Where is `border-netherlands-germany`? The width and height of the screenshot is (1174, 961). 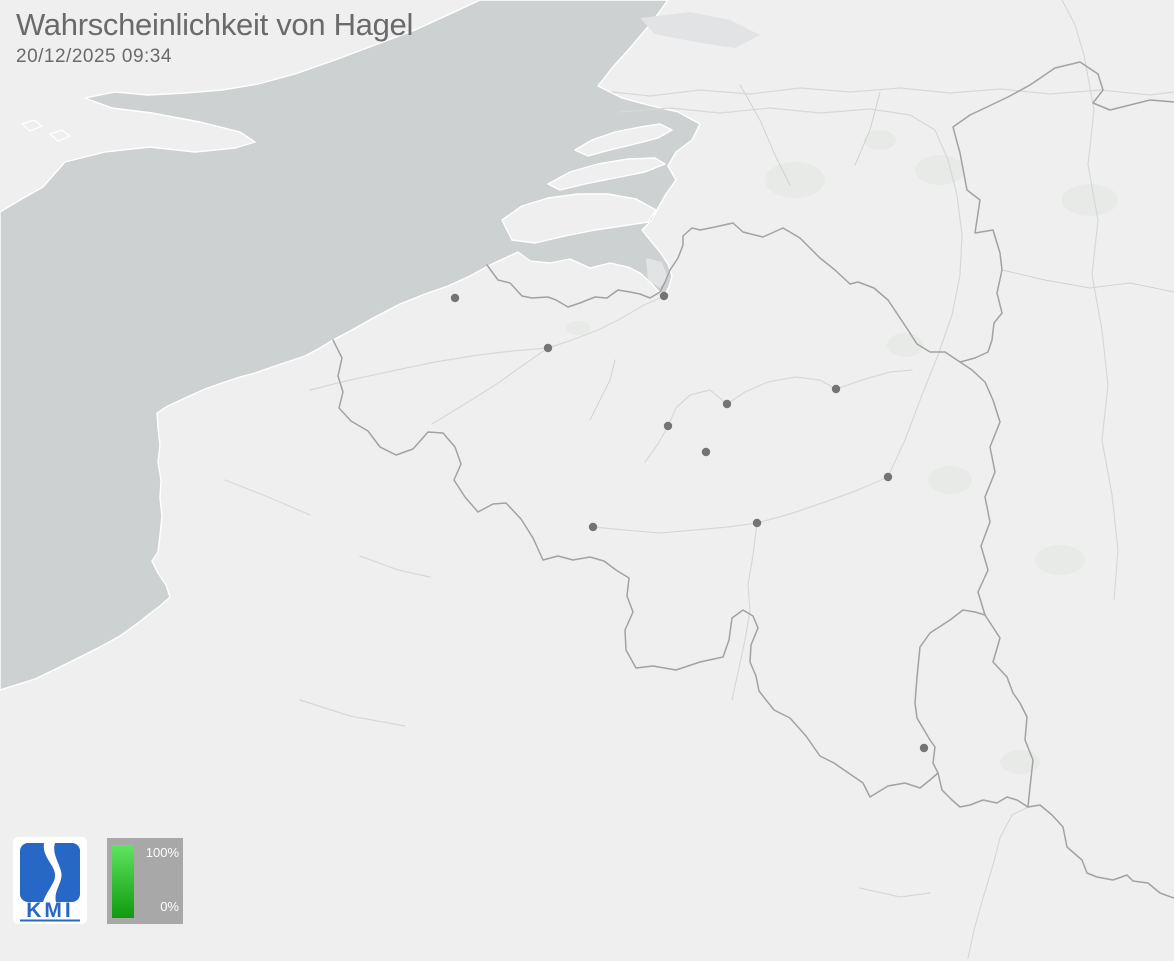
border-netherlands-germany is located at coordinates (1063, 212).